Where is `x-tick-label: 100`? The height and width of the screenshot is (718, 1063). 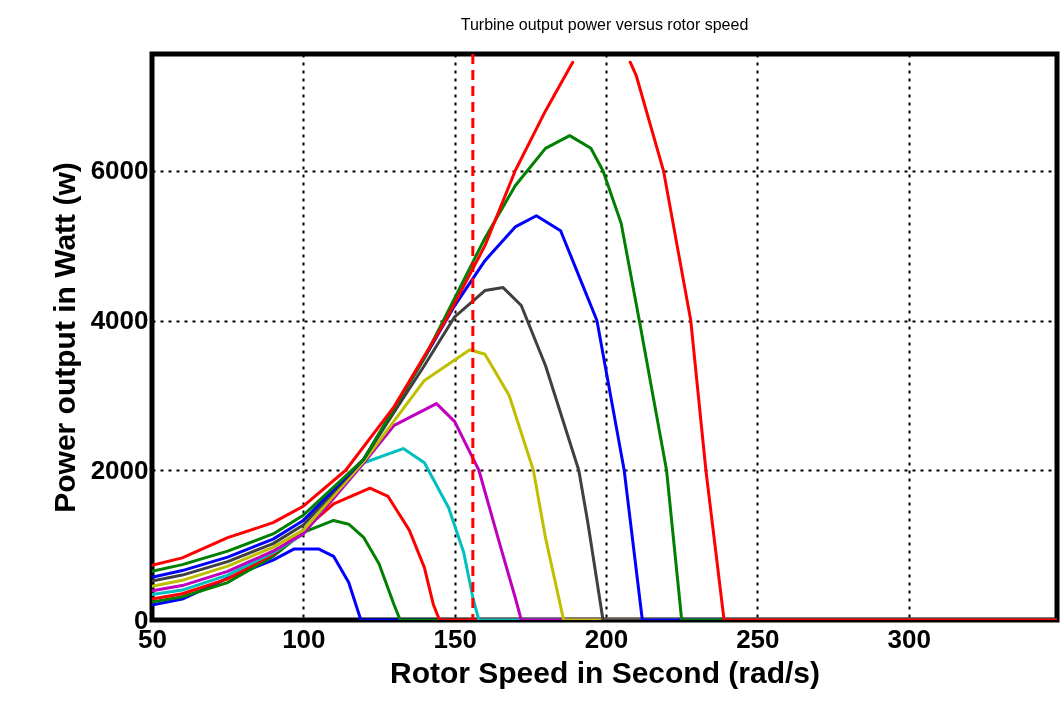 x-tick-label: 100 is located at coordinates (304, 638).